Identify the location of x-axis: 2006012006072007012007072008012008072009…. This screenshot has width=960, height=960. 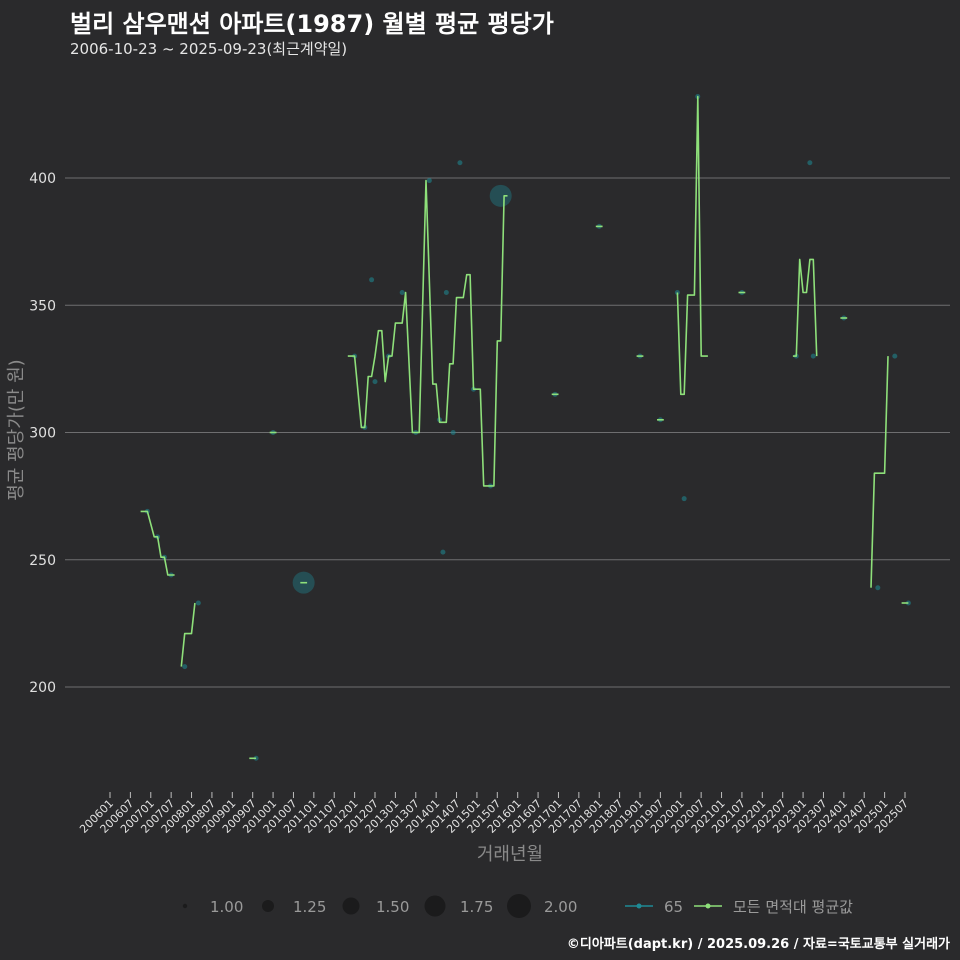
(494, 814).